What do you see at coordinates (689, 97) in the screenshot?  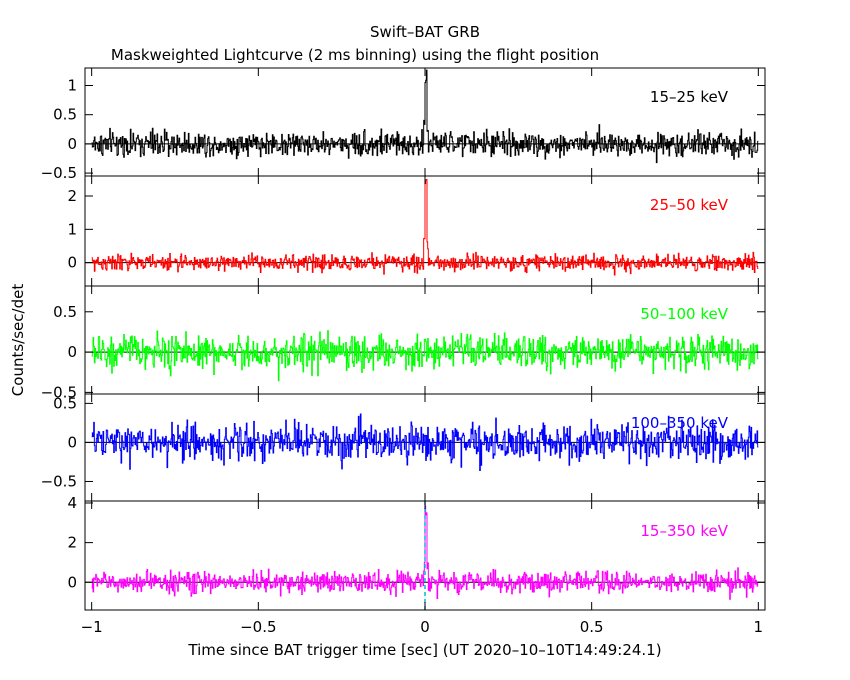 I see `band-label: 15–25 keV` at bounding box center [689, 97].